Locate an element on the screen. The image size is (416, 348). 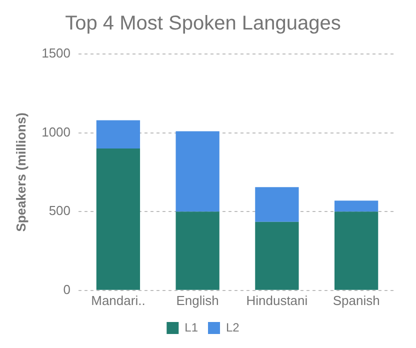
legend-label: L2 is located at coordinates (233, 327).